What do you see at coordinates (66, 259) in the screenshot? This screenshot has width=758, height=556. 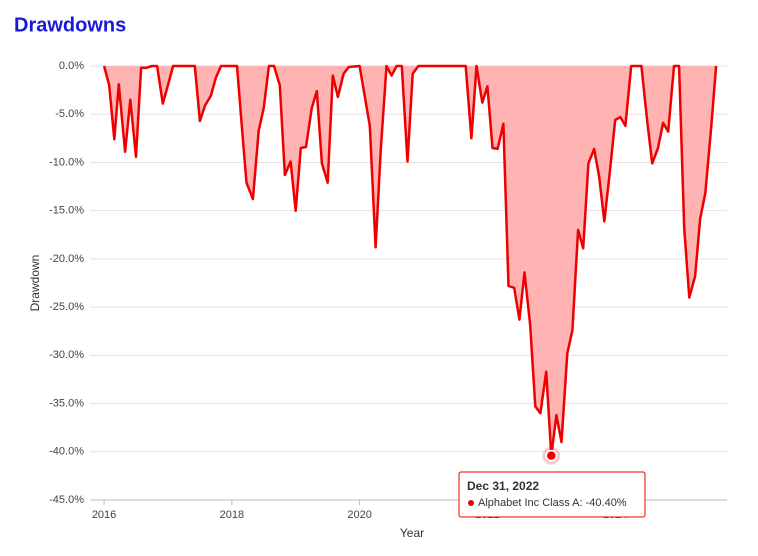 I see `y-tick-label: -20.0%` at bounding box center [66, 259].